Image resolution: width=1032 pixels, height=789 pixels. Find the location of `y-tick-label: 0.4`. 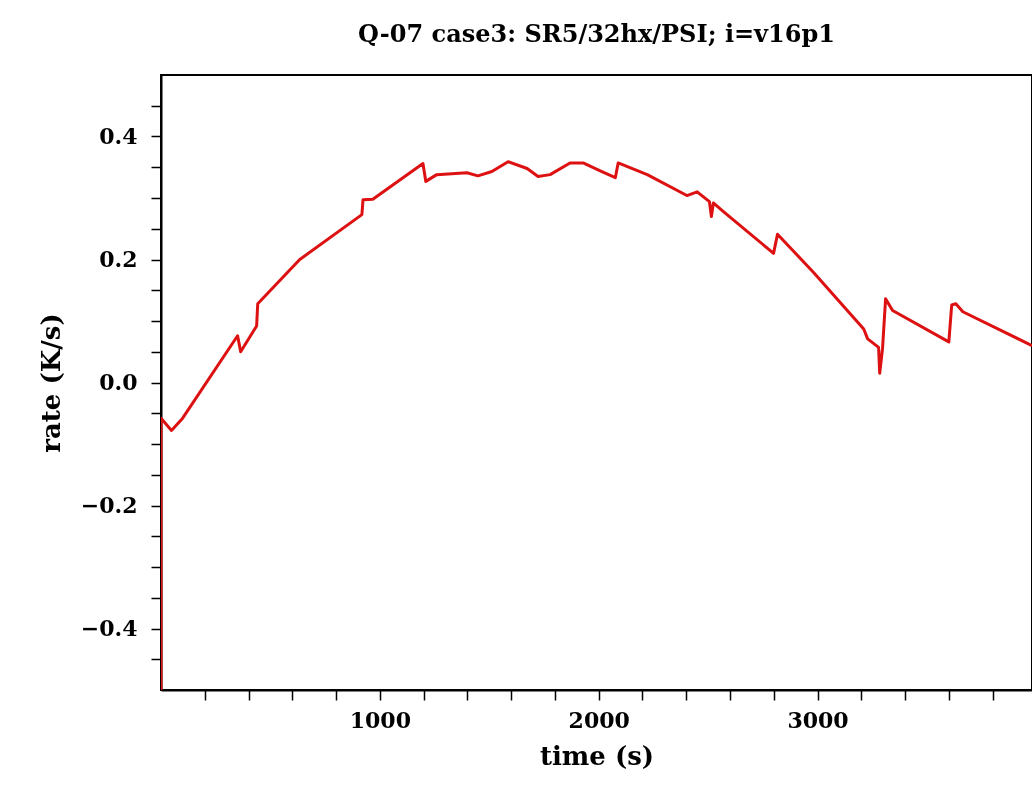

y-tick-label: 0.4 is located at coordinates (118, 136).